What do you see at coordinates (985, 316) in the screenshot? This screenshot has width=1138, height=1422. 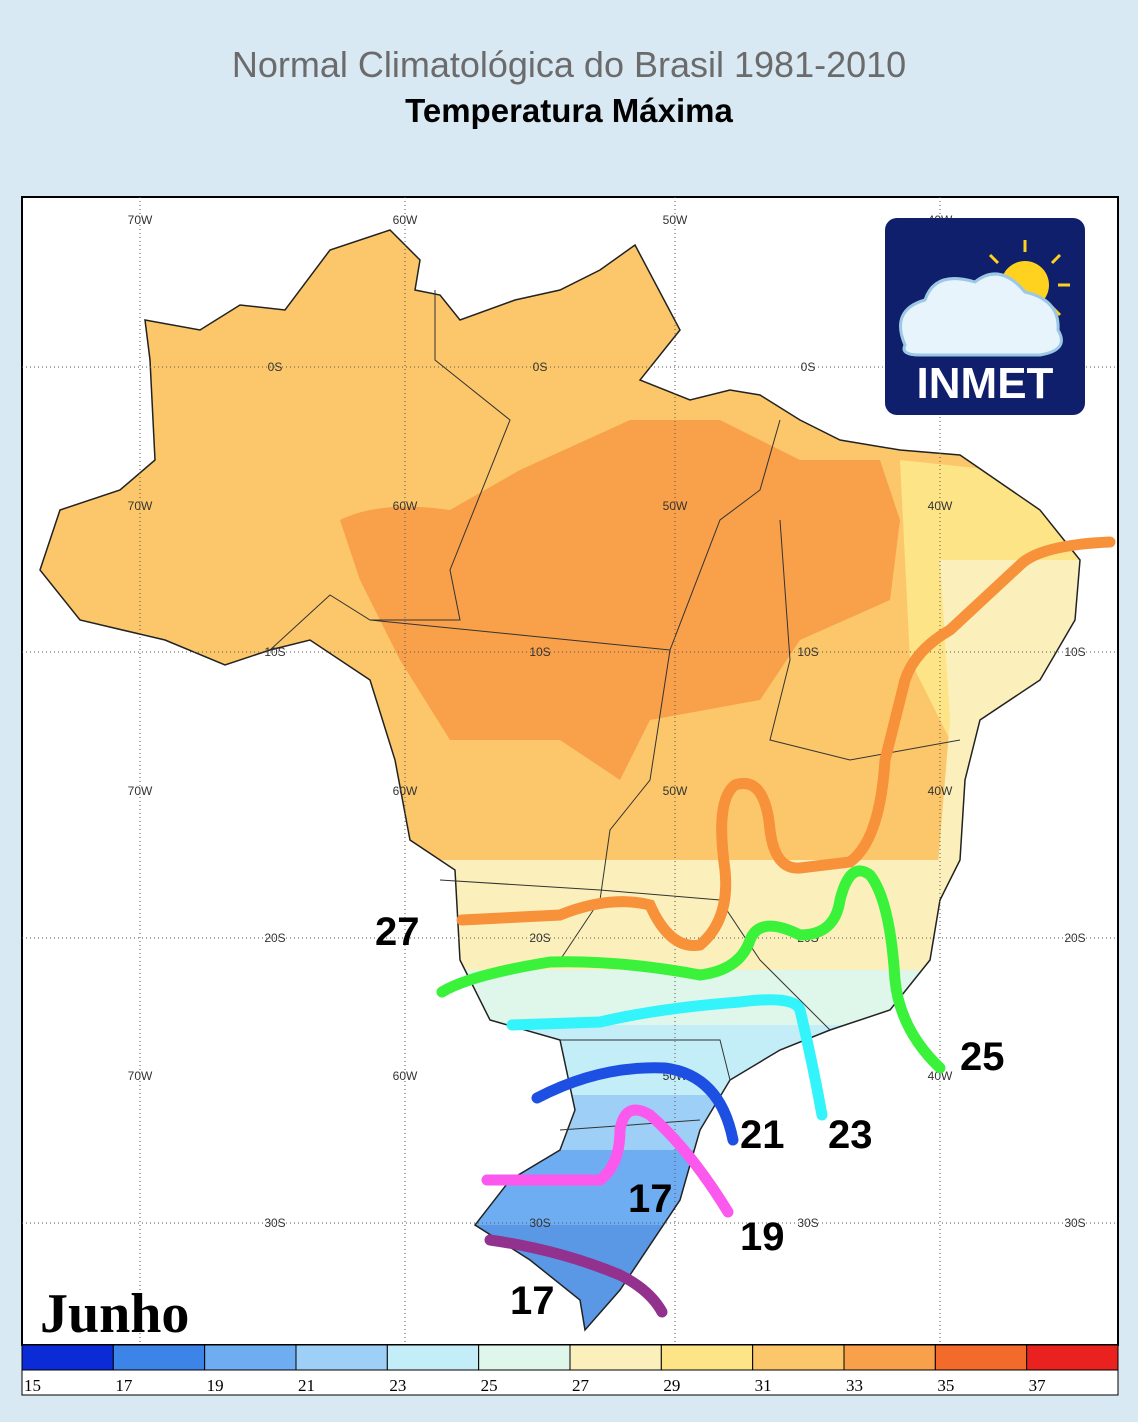 I see `logo: INMET` at bounding box center [985, 316].